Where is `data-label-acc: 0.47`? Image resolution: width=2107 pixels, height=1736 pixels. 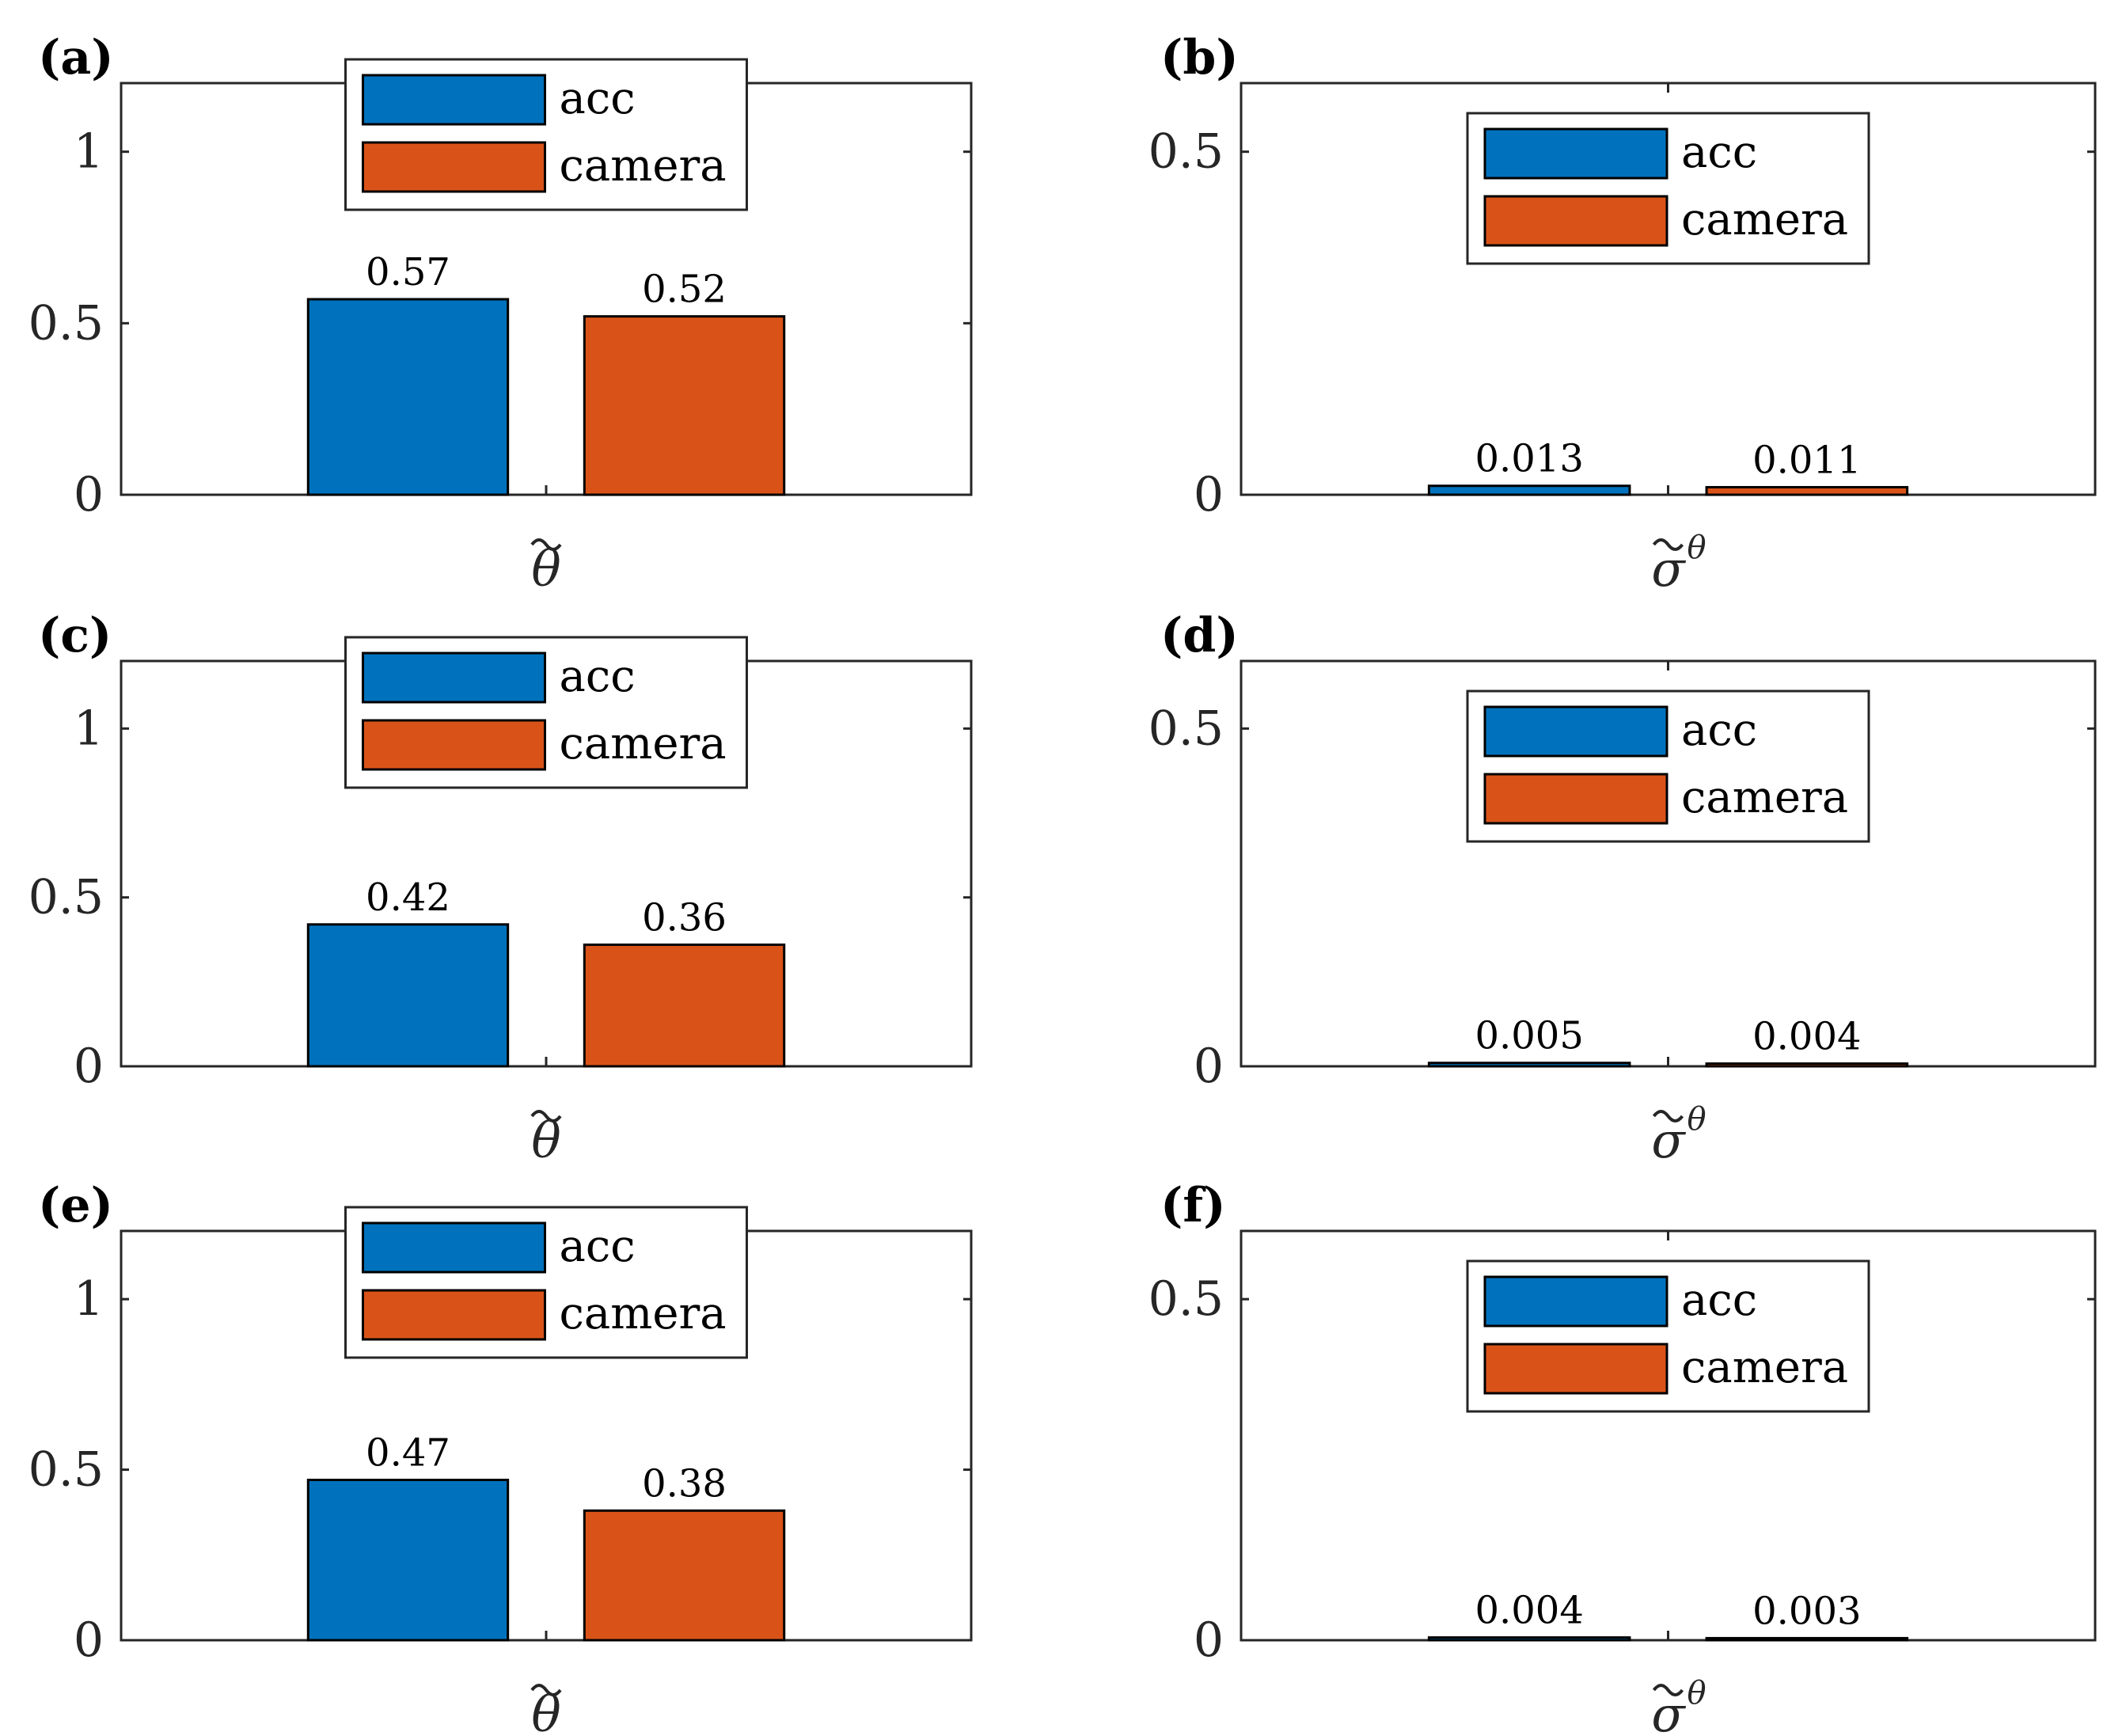
data-label-acc: 0.47 is located at coordinates (408, 1453).